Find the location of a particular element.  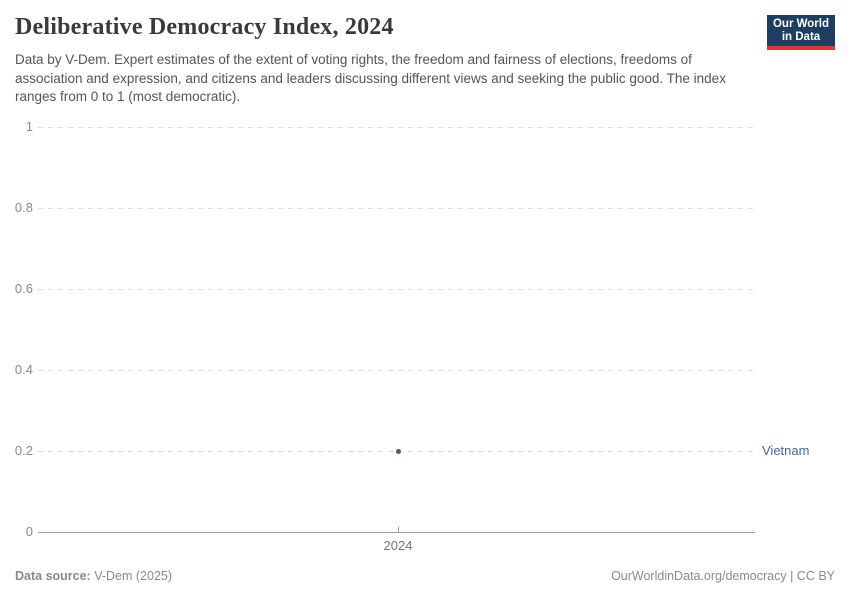

gridline-y-0.6 is located at coordinates (396, 289).